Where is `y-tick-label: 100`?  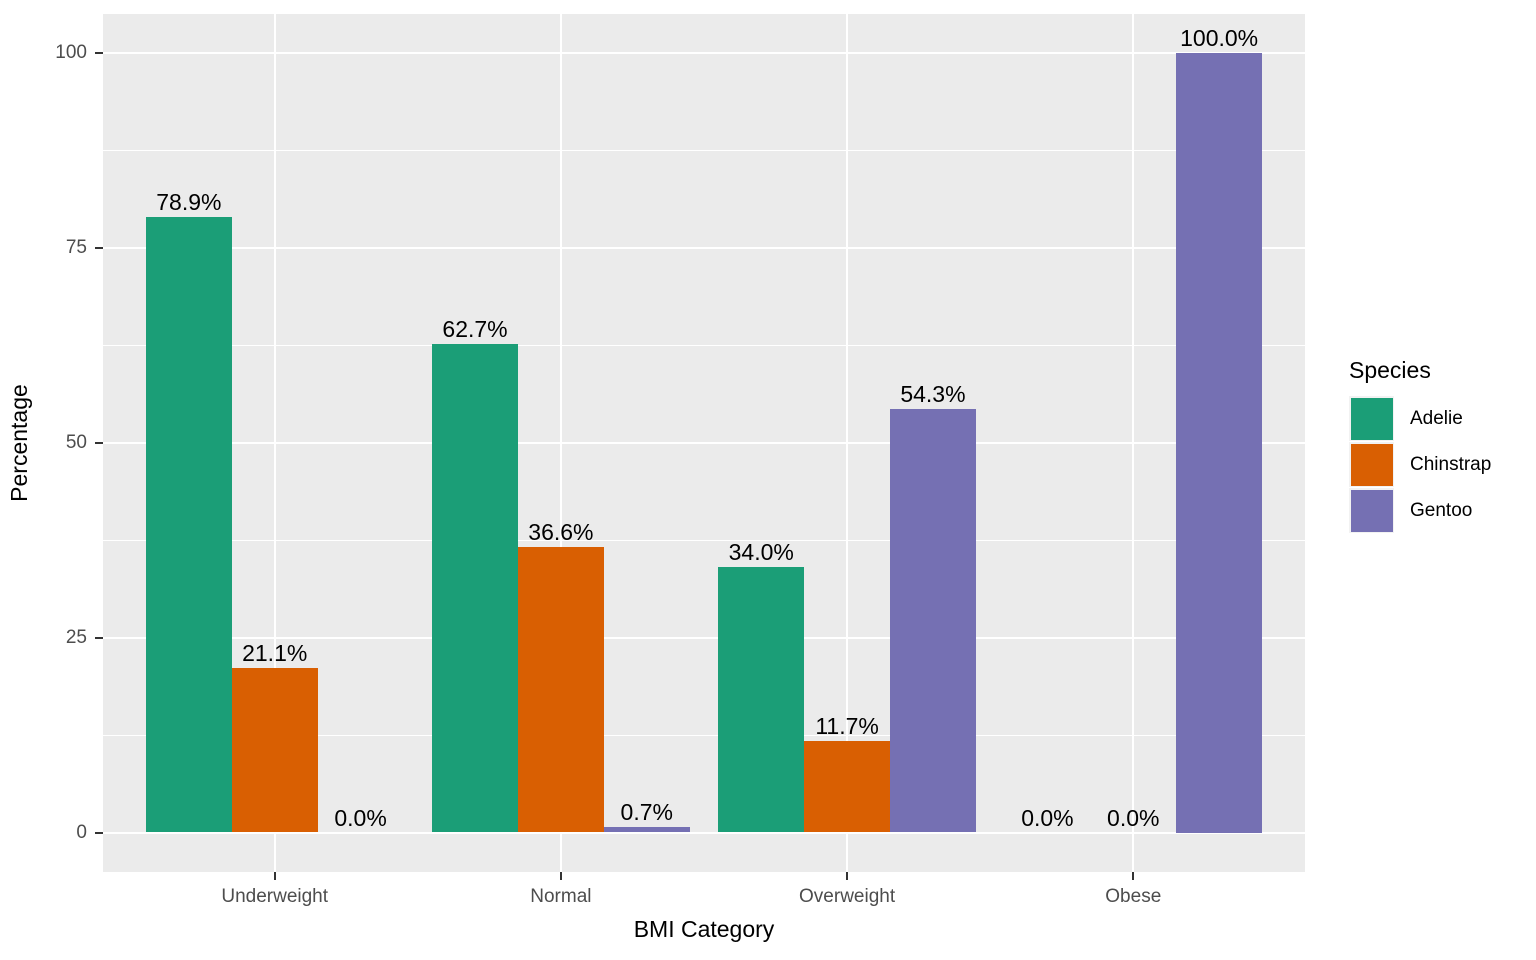 y-tick-label: 100 is located at coordinates (71, 52).